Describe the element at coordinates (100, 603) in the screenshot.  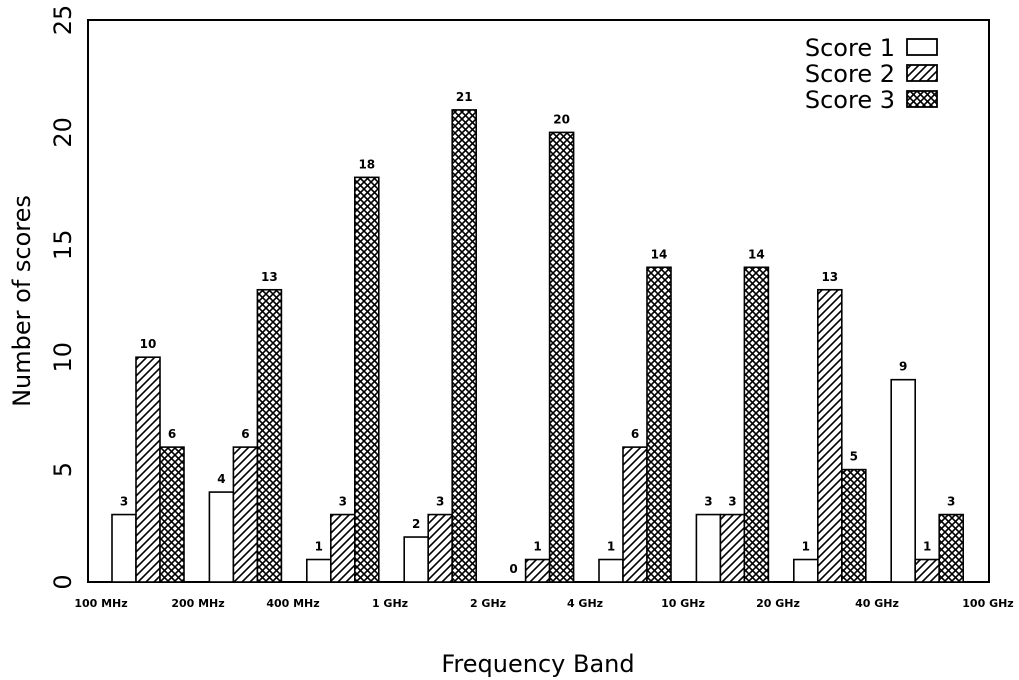
I see `x-tick-label: 100 MHz` at that location.